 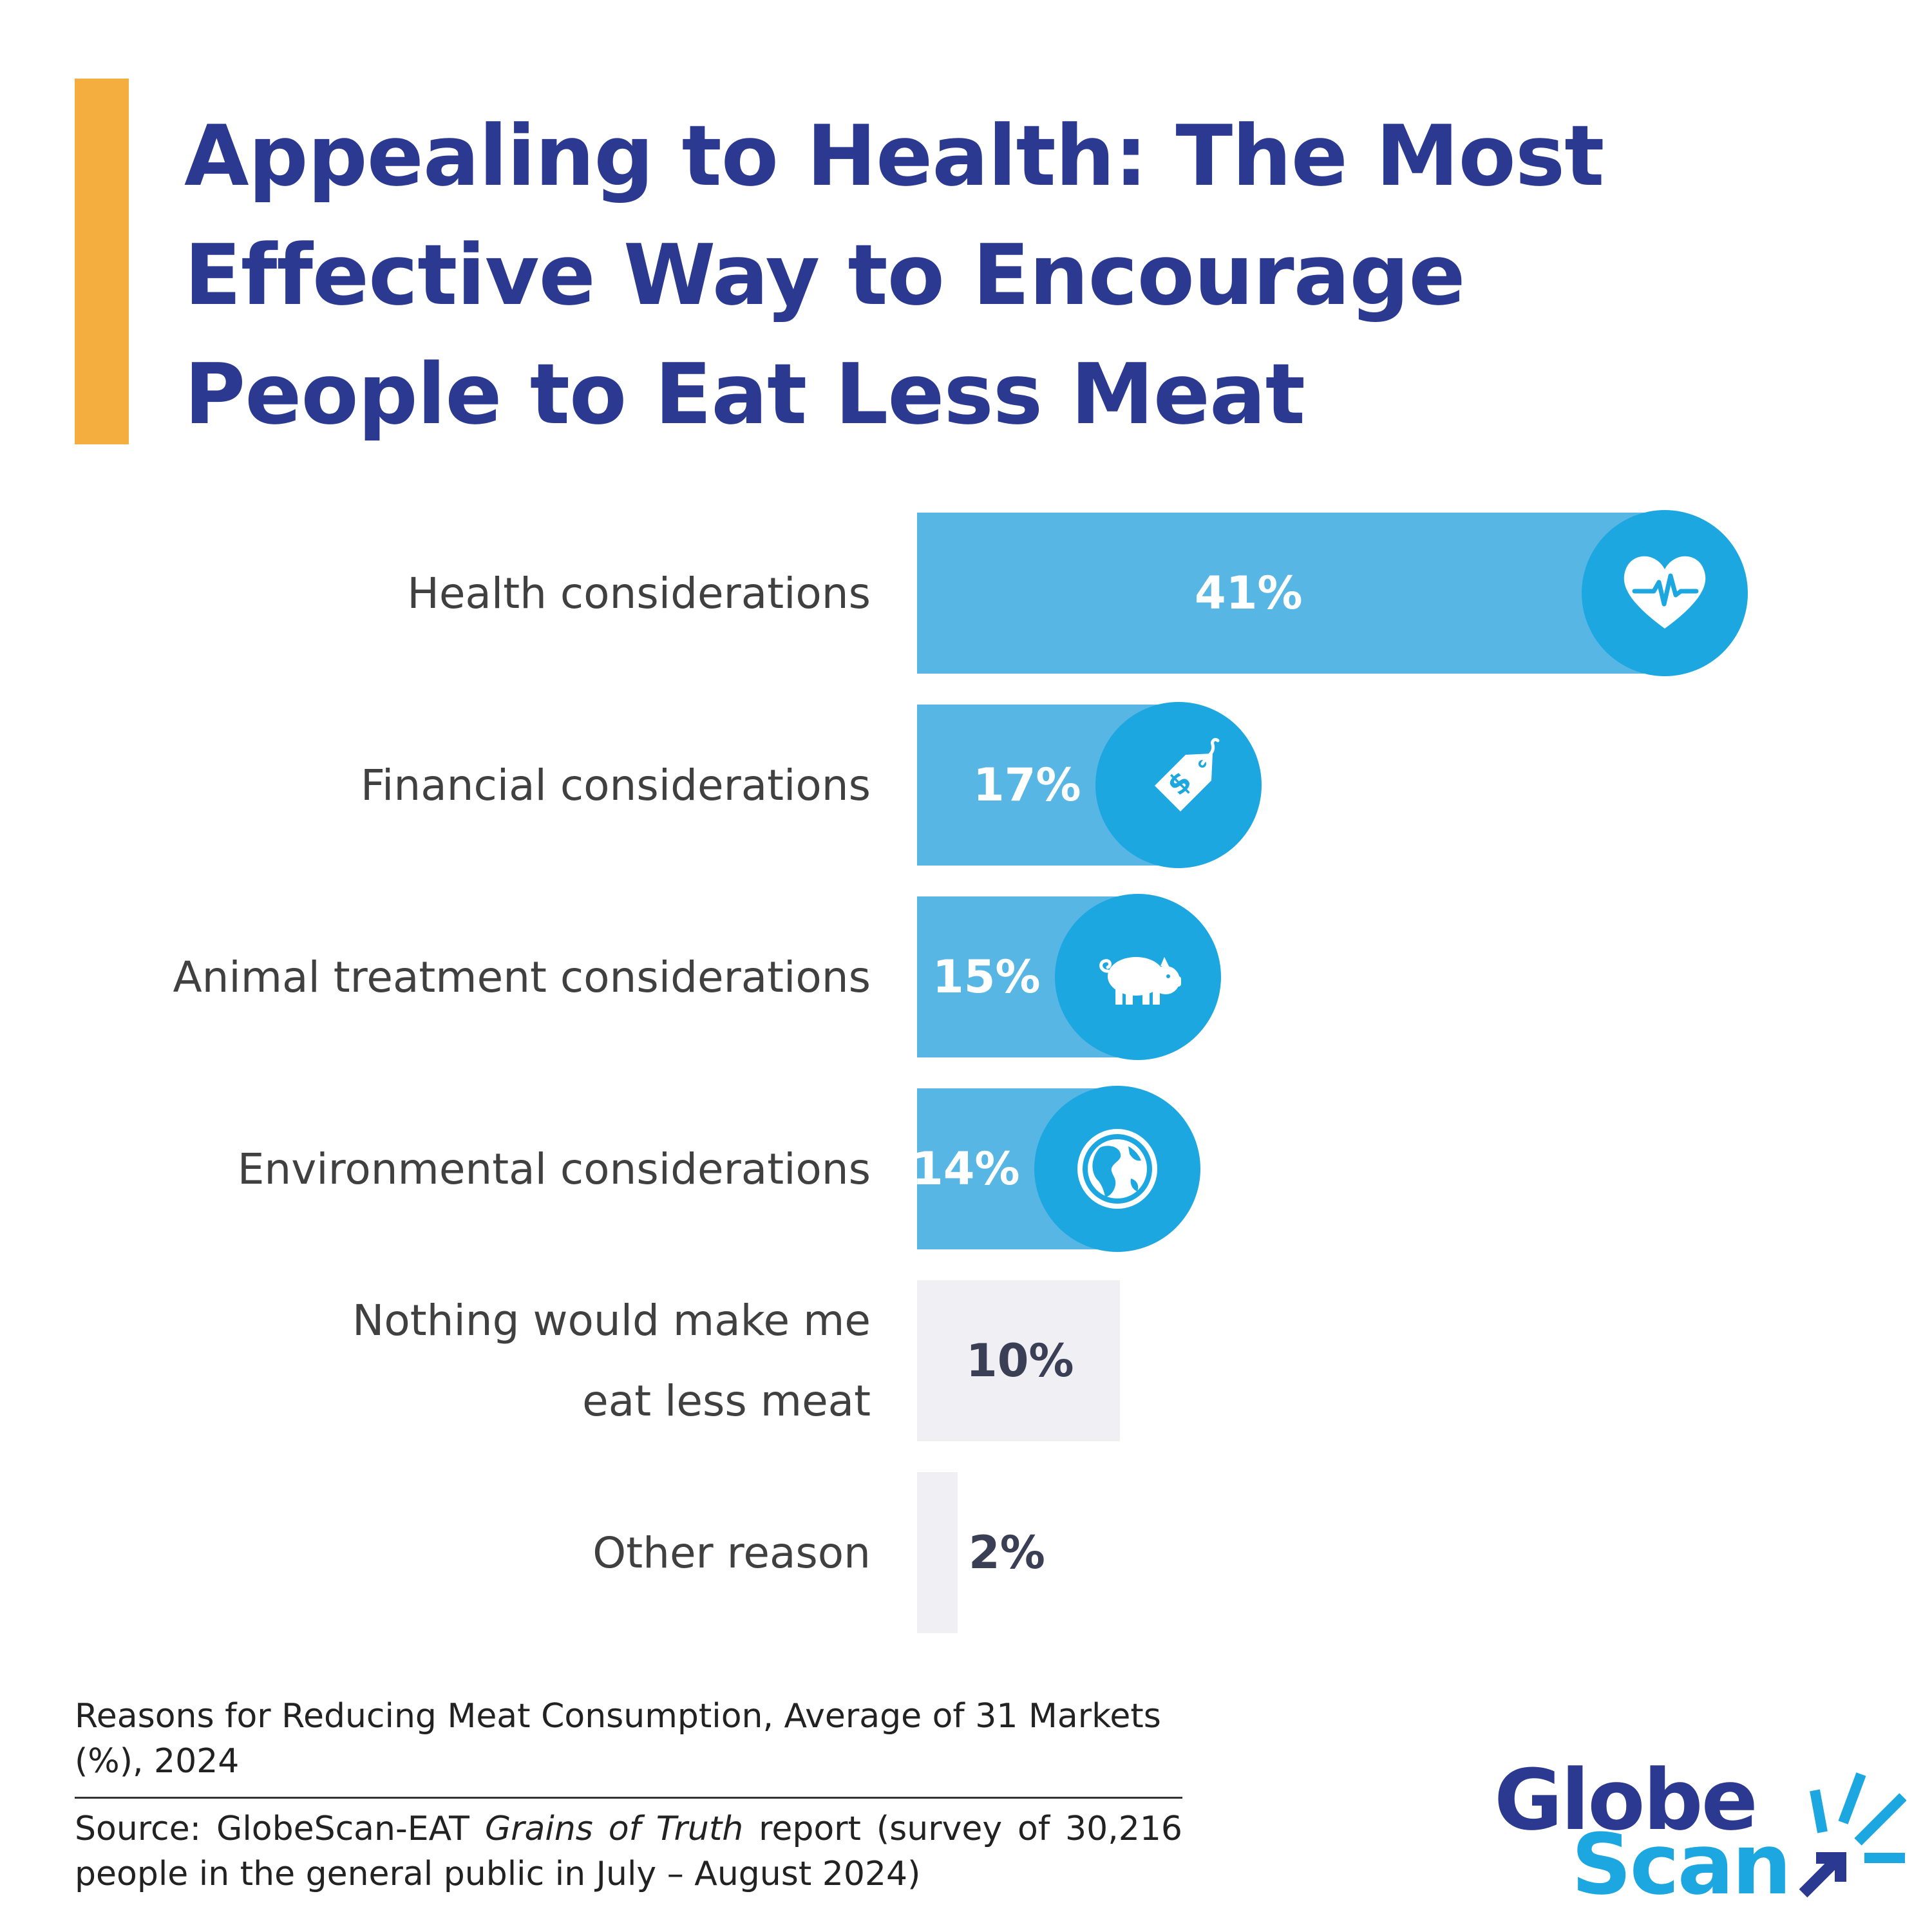 I want to click on icon-badge: $, so click(x=1178, y=785).